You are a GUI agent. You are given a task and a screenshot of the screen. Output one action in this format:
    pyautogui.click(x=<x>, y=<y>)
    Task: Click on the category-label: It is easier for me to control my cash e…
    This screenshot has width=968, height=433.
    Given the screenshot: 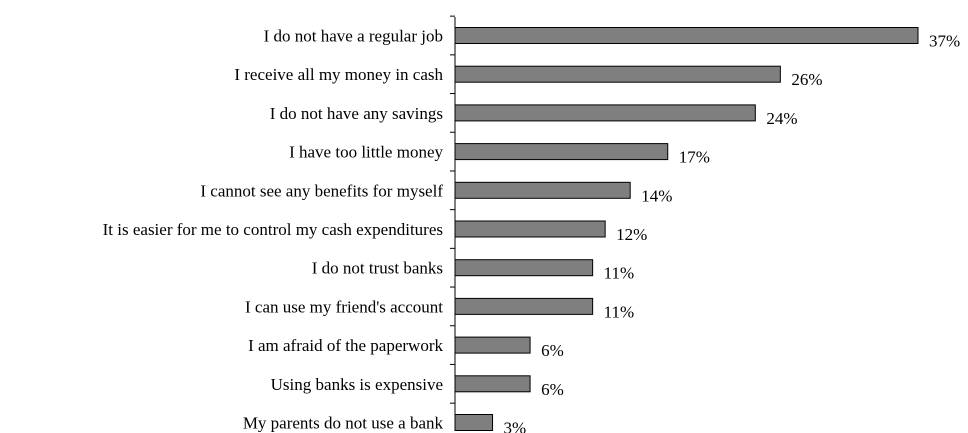 What is the action you would take?
    pyautogui.click(x=273, y=229)
    